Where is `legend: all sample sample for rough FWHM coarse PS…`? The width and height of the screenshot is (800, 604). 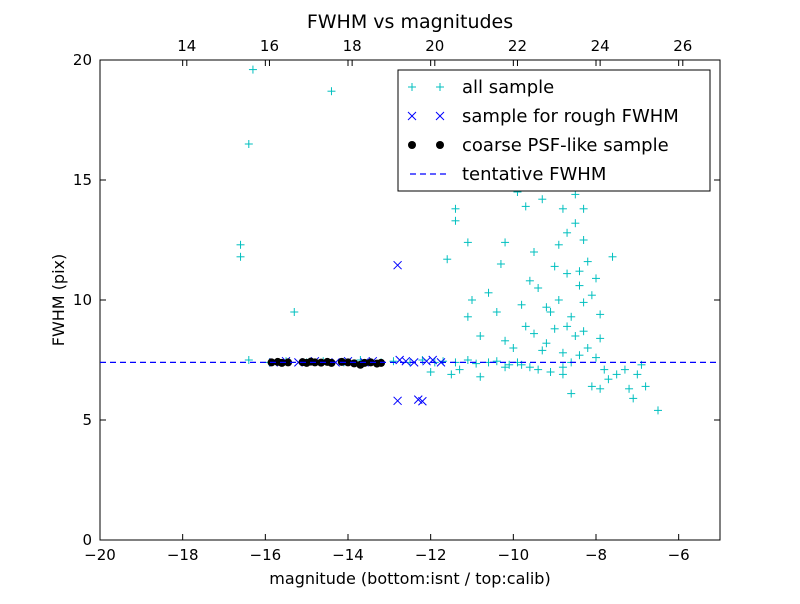
legend: all sample sample for rough FWHM coarse PS… is located at coordinates (554, 130).